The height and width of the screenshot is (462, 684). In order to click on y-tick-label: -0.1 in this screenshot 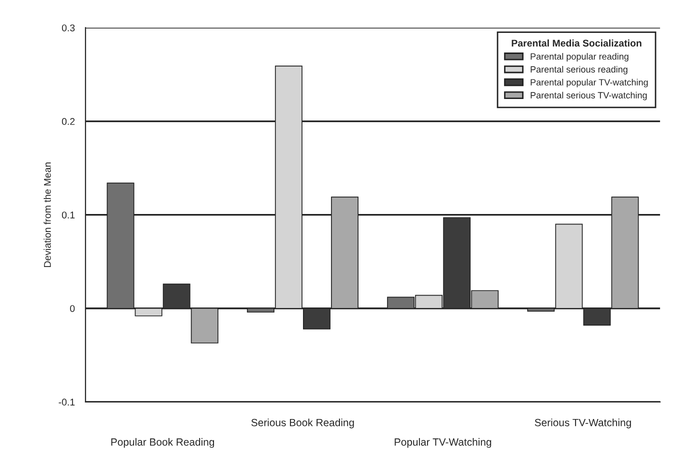, I will do `click(66, 402)`.